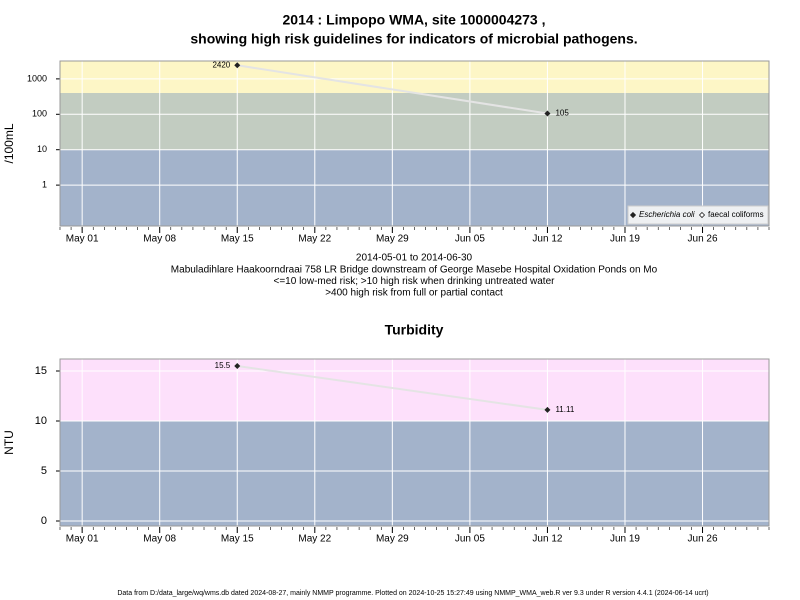  Describe the element at coordinates (41, 371) in the screenshot. I see `y-tick-label: 15` at that location.